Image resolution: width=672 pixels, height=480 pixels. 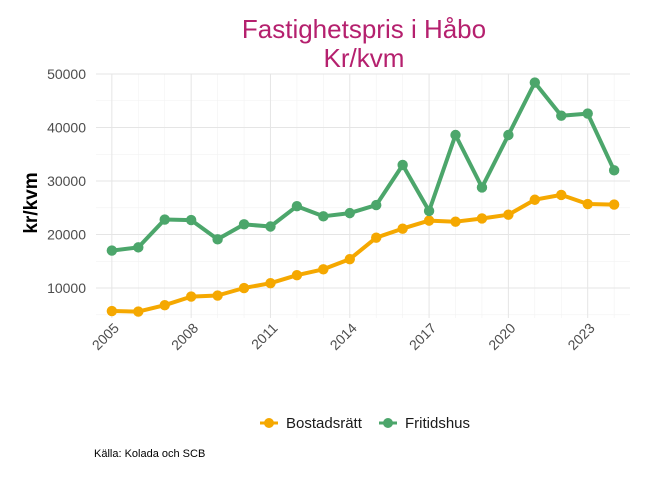 What do you see at coordinates (105, 336) in the screenshot?
I see `x-tick-label: 2005` at bounding box center [105, 336].